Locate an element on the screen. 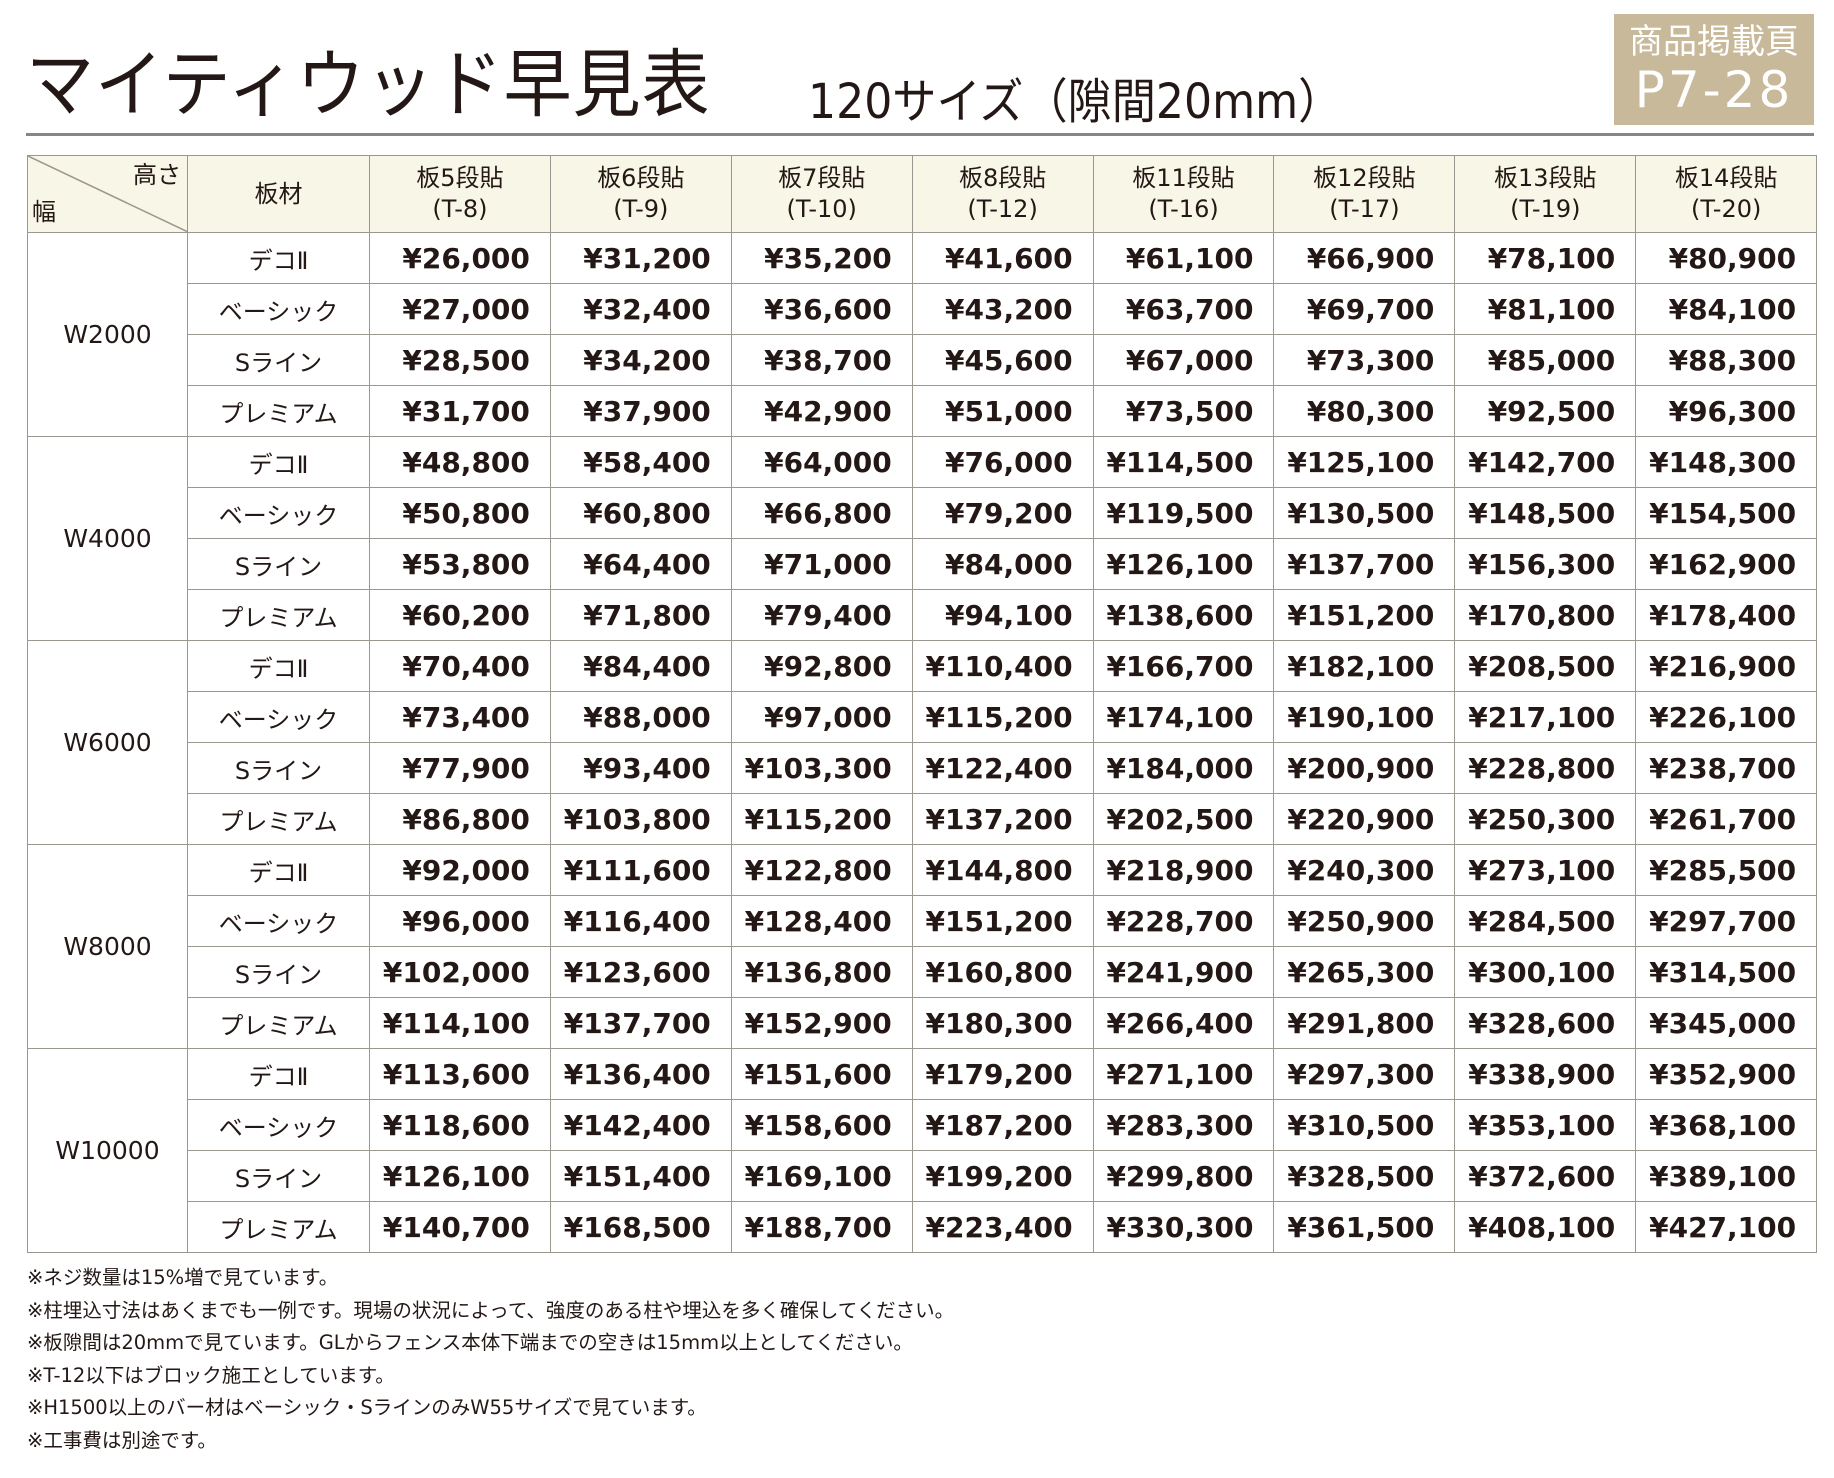 This screenshot has height=1478, width=1834. column-label: 板13段貼 is located at coordinates (1545, 178).